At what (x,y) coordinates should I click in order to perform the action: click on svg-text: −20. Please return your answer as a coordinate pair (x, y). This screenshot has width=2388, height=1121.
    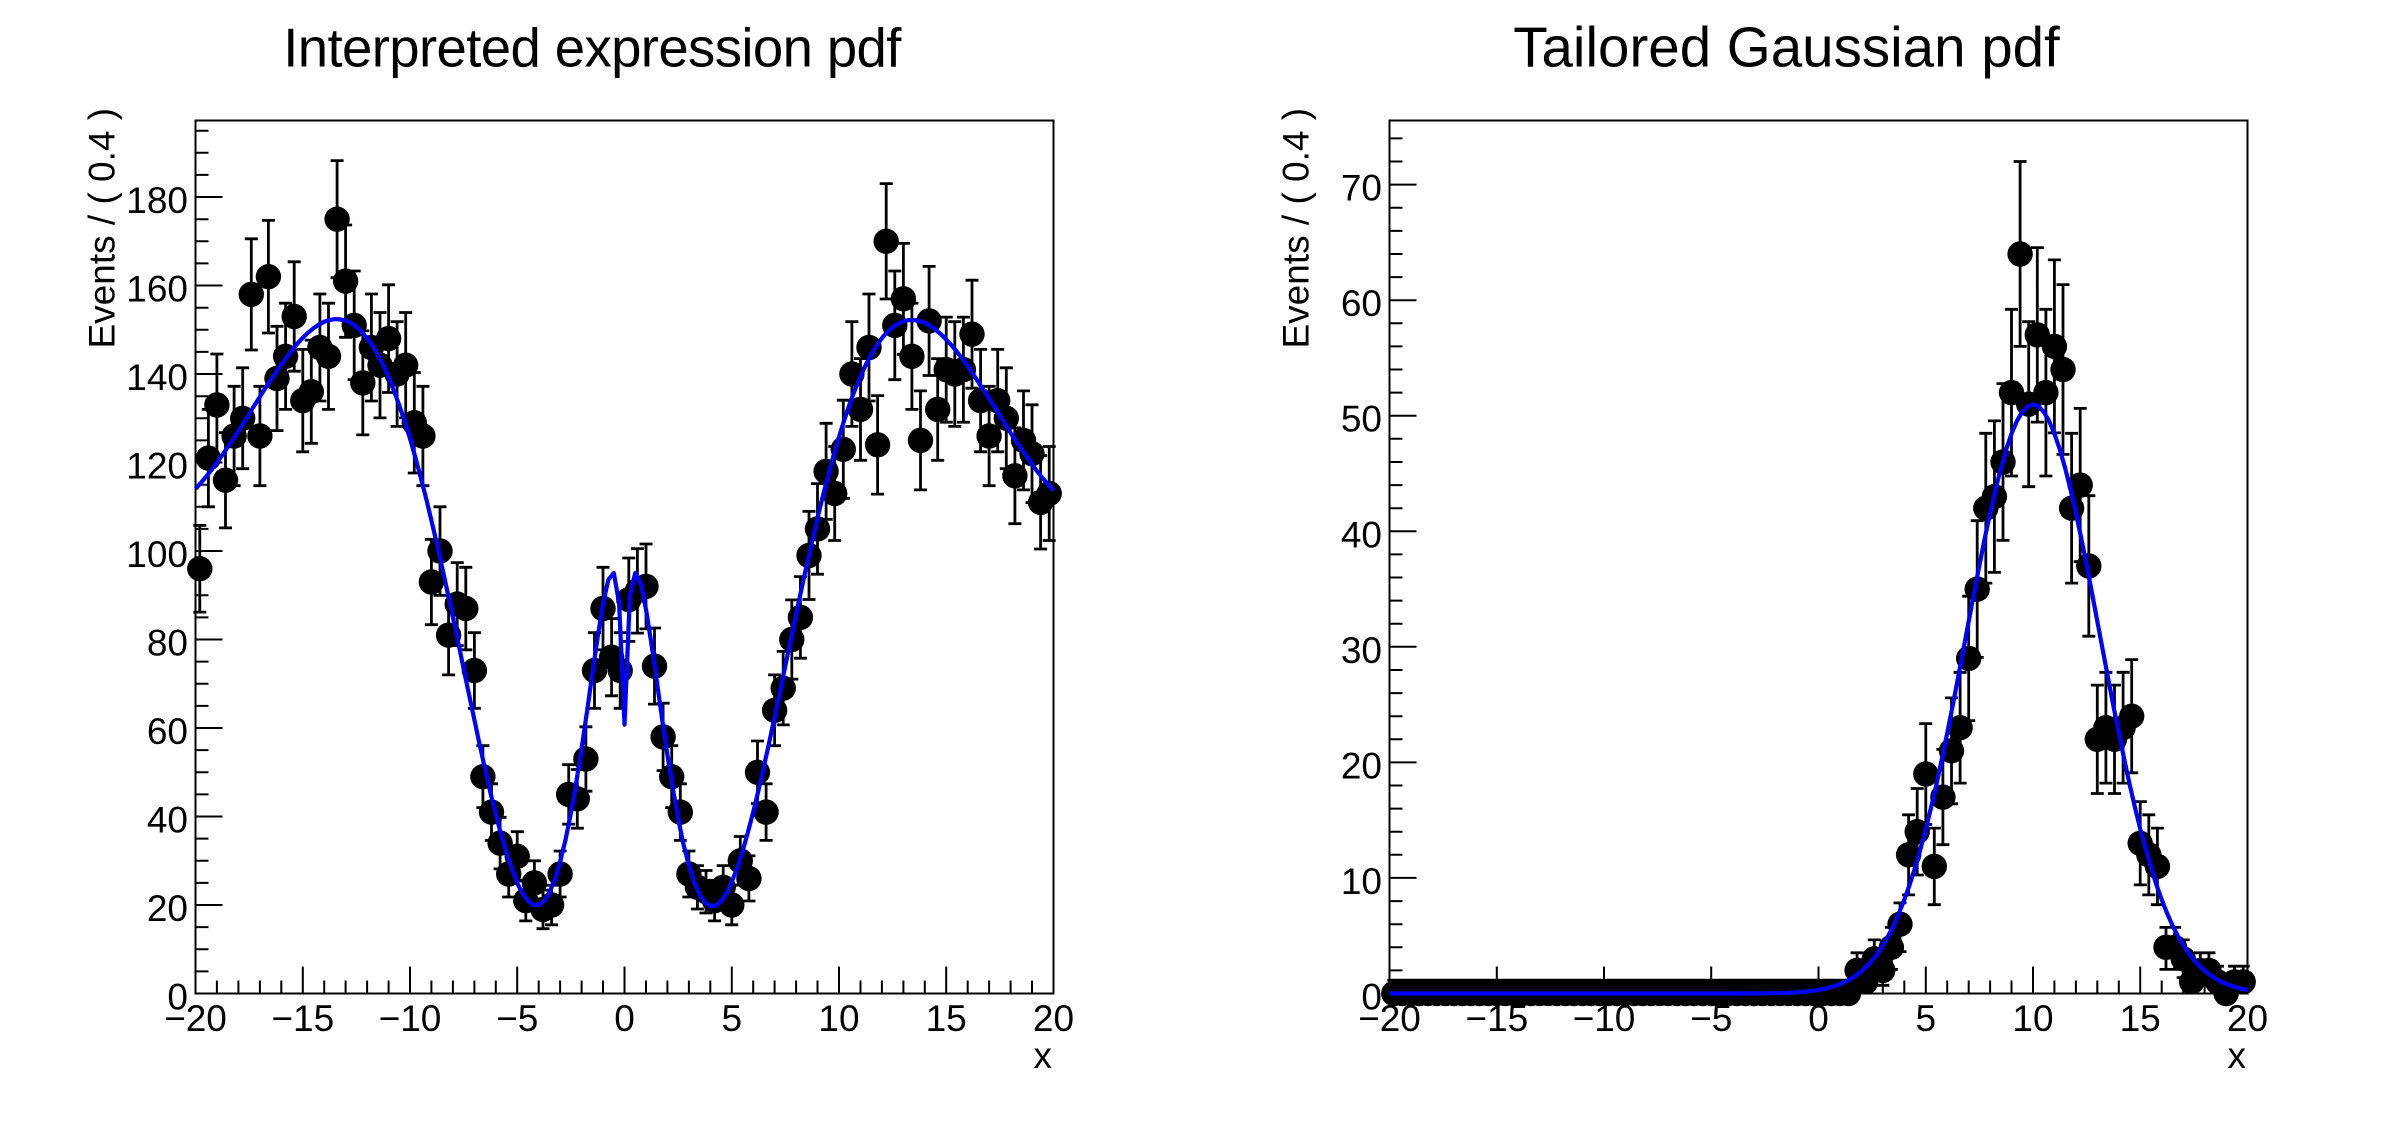
    Looking at the image, I should click on (195, 1018).